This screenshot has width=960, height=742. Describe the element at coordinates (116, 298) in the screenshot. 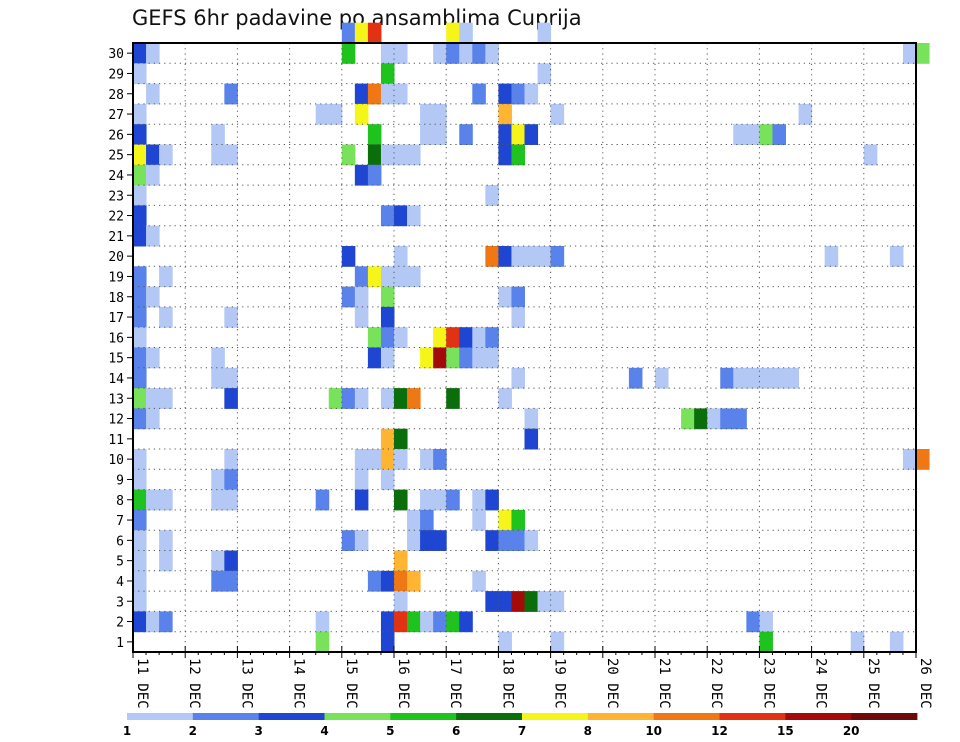

I see `y-tick-label: 18` at that location.